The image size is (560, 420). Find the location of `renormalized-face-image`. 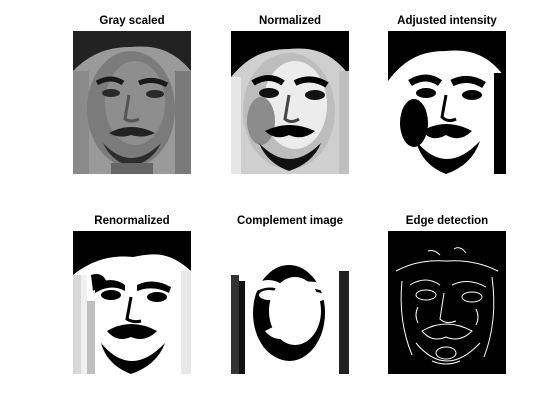

renormalized-face-image is located at coordinates (132, 302).